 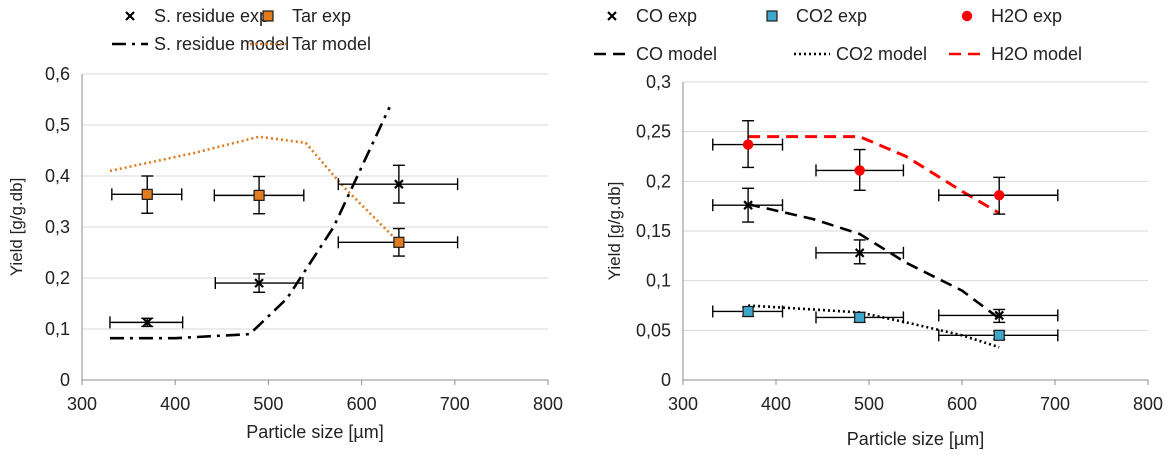 I want to click on legend-s-residue-exp-swatch, so click(x=130, y=16).